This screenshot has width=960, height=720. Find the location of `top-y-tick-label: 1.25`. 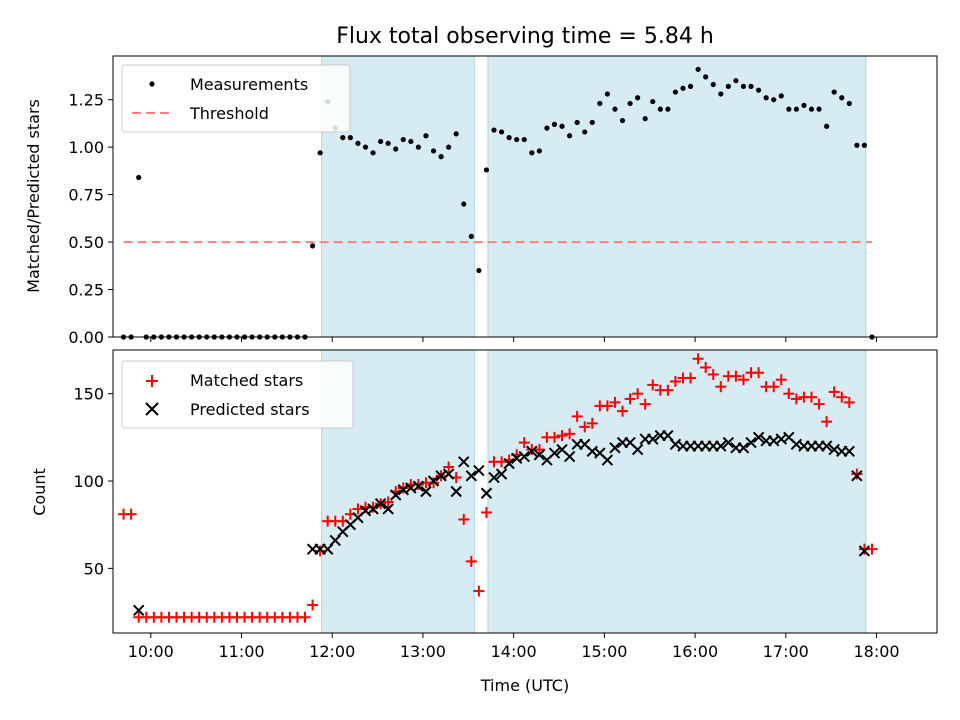

top-y-tick-label: 1.25 is located at coordinates (86, 100).